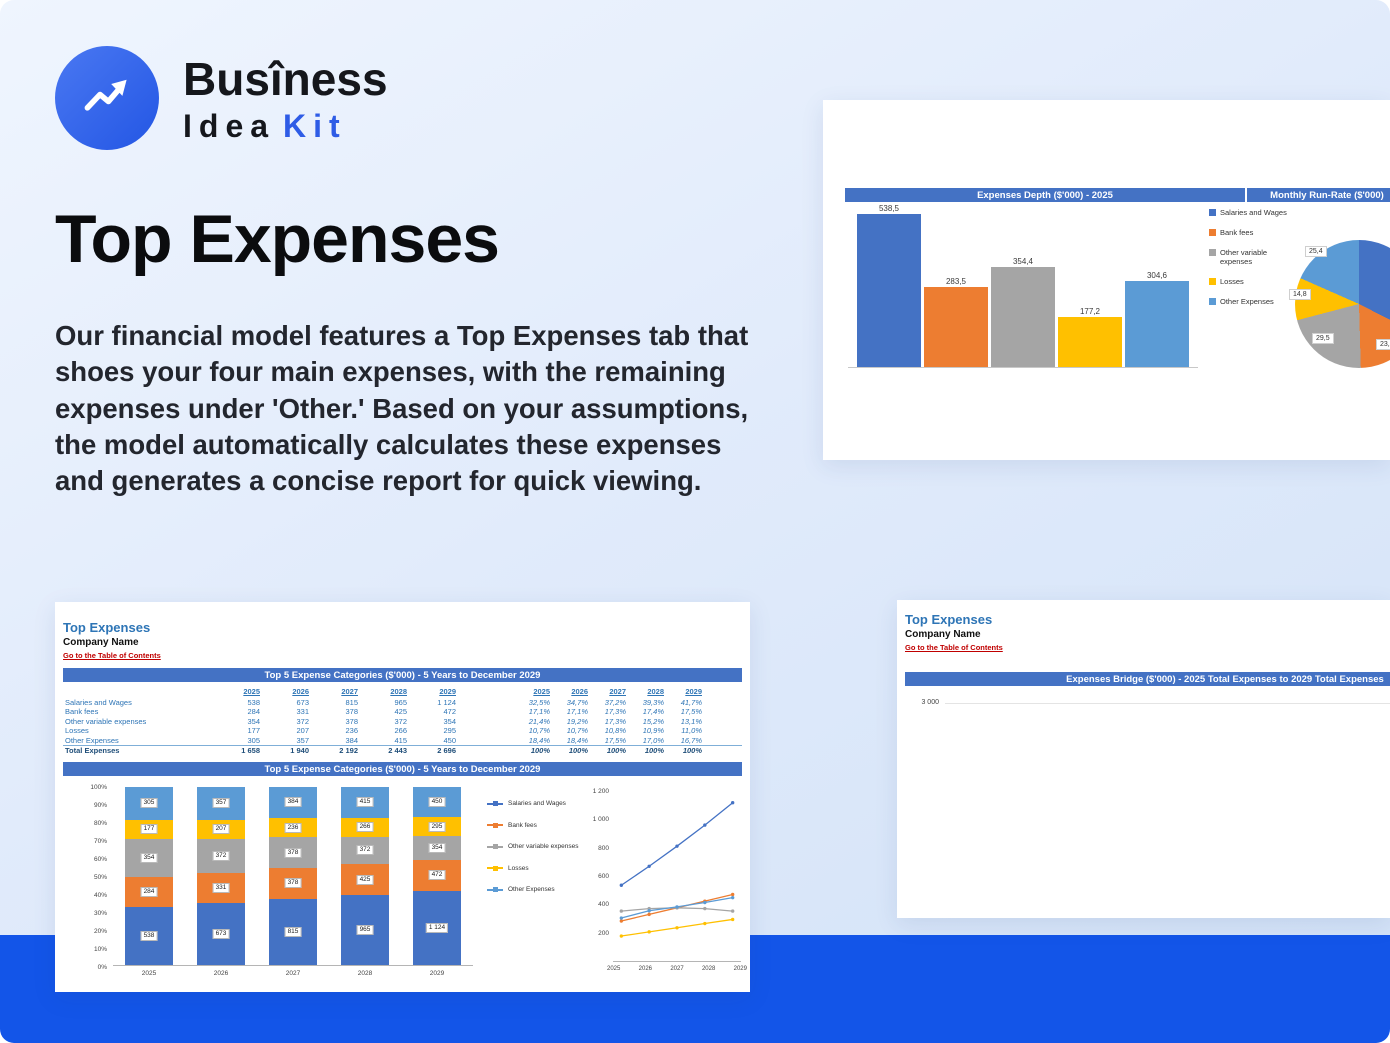 Image resolution: width=1390 pixels, height=1043 pixels. I want to click on segment-value-label: 354, so click(437, 848).